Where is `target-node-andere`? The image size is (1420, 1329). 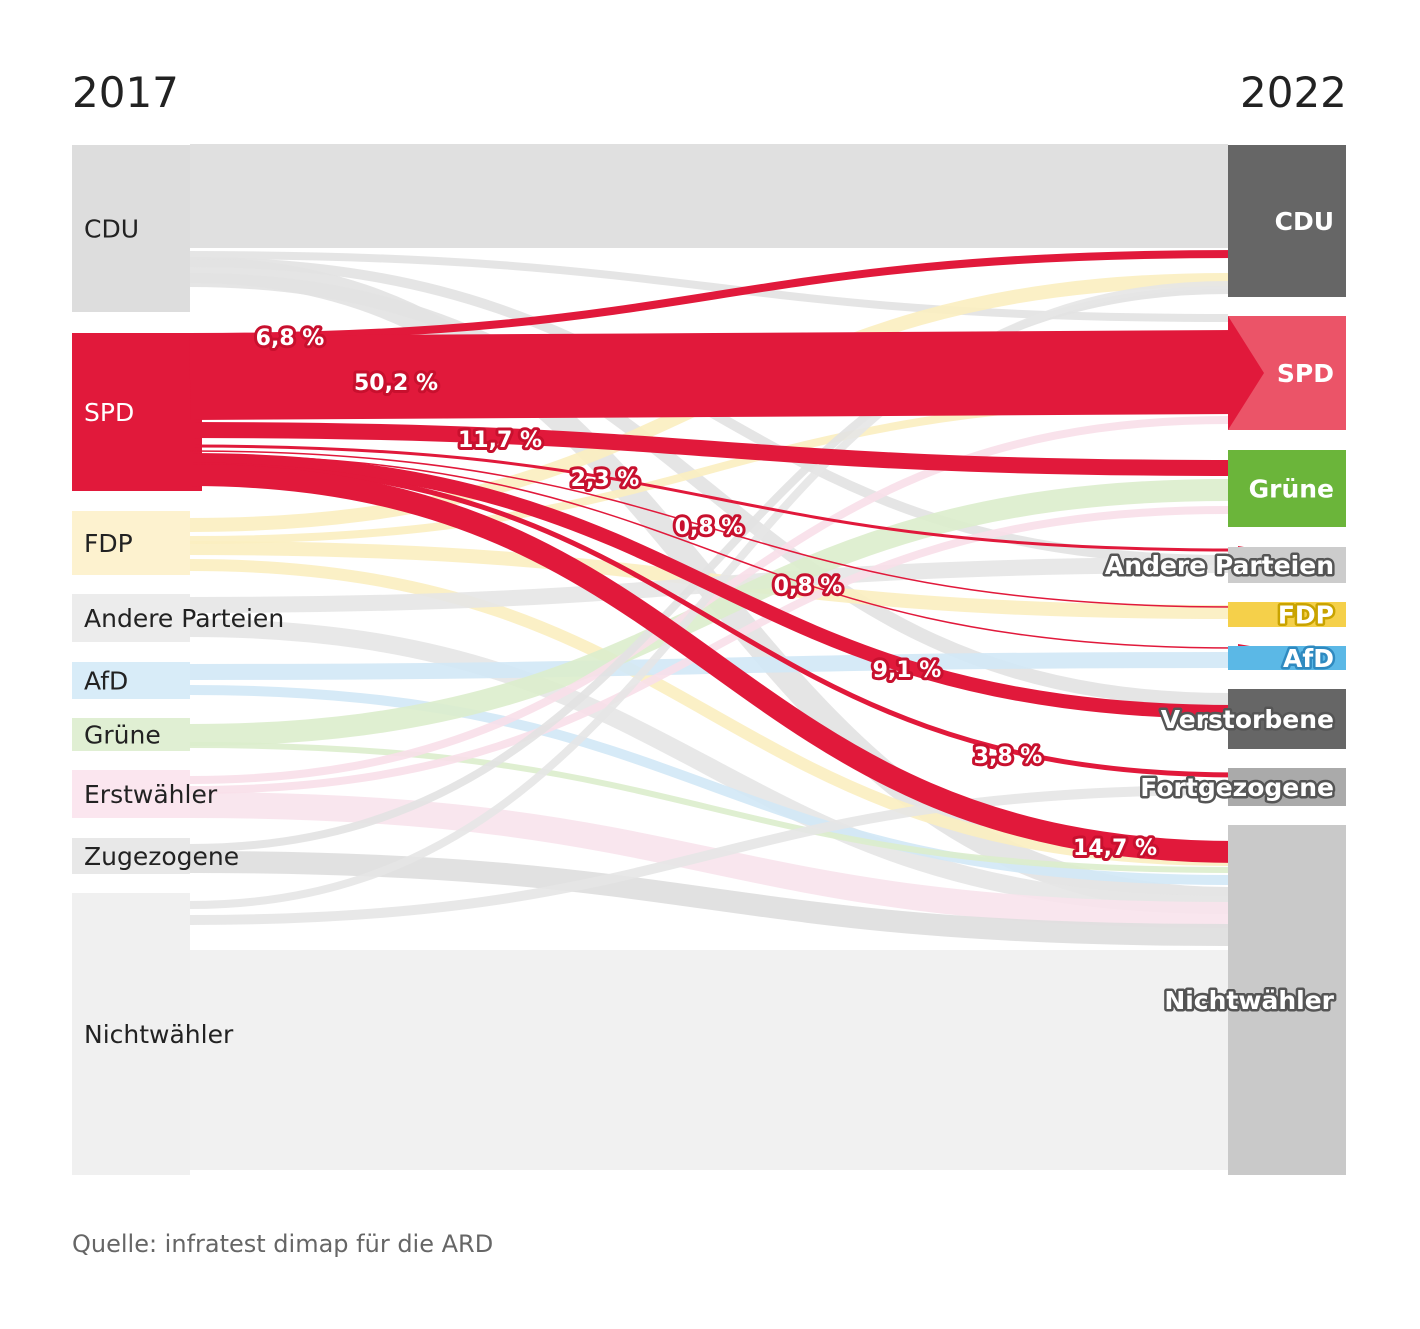
target-node-andere is located at coordinates (1287, 565).